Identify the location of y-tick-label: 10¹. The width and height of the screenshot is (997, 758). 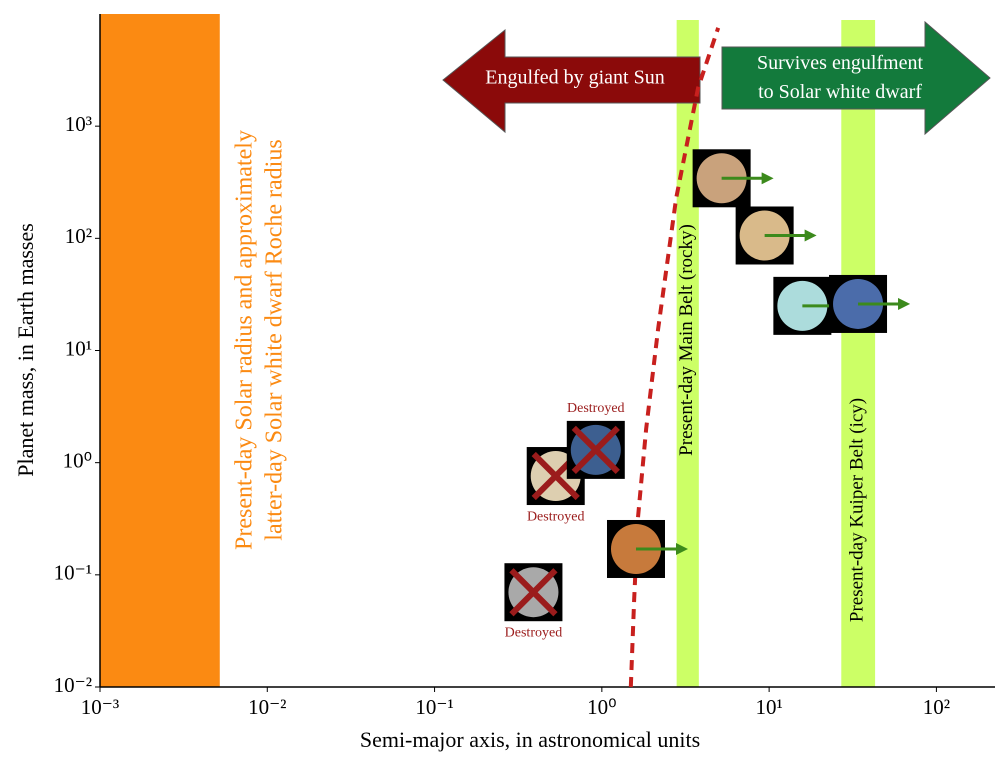
(78, 348).